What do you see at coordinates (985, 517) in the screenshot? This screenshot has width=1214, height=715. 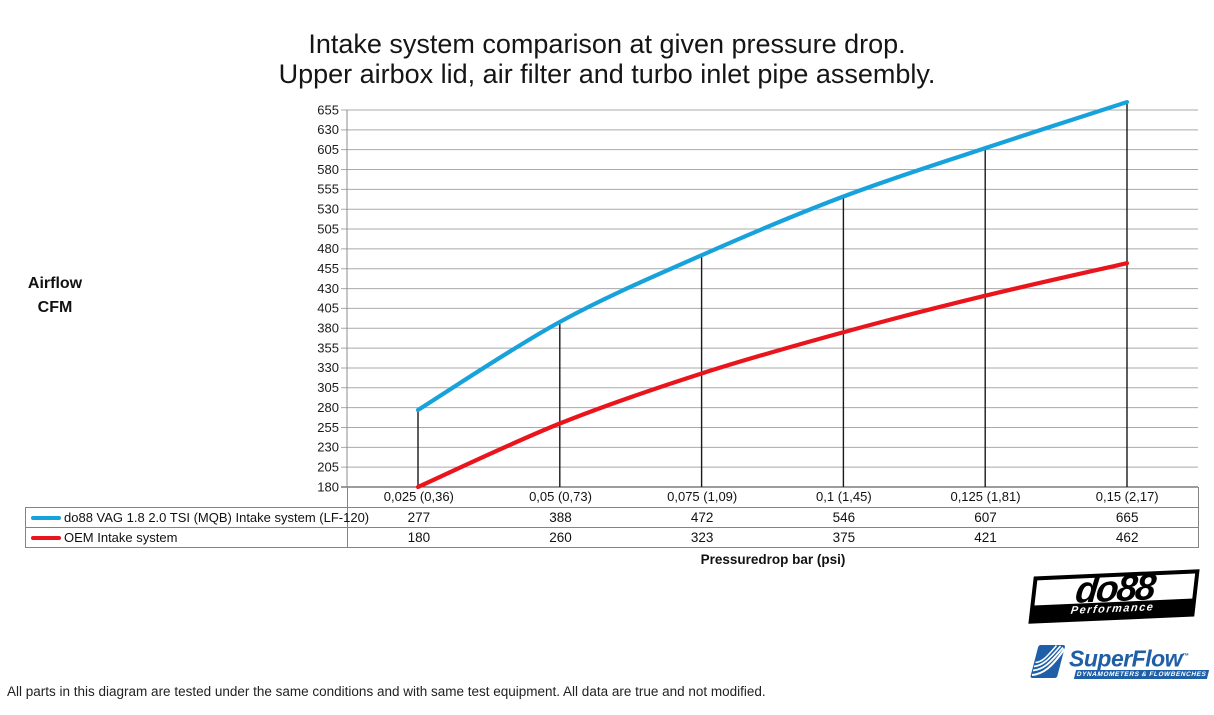 I see `value-cell: 607` at bounding box center [985, 517].